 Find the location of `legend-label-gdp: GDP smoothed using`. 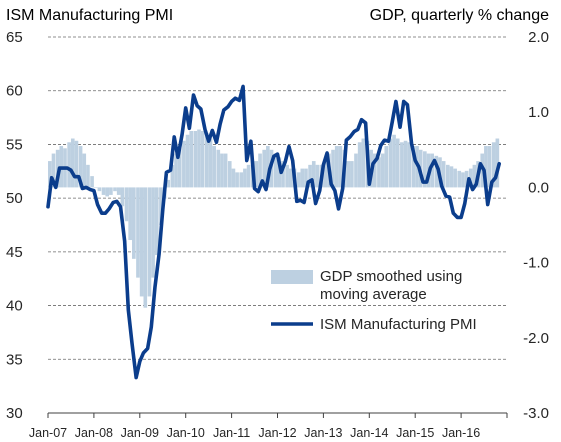

legend-label-gdp: GDP smoothed using is located at coordinates (391, 276).